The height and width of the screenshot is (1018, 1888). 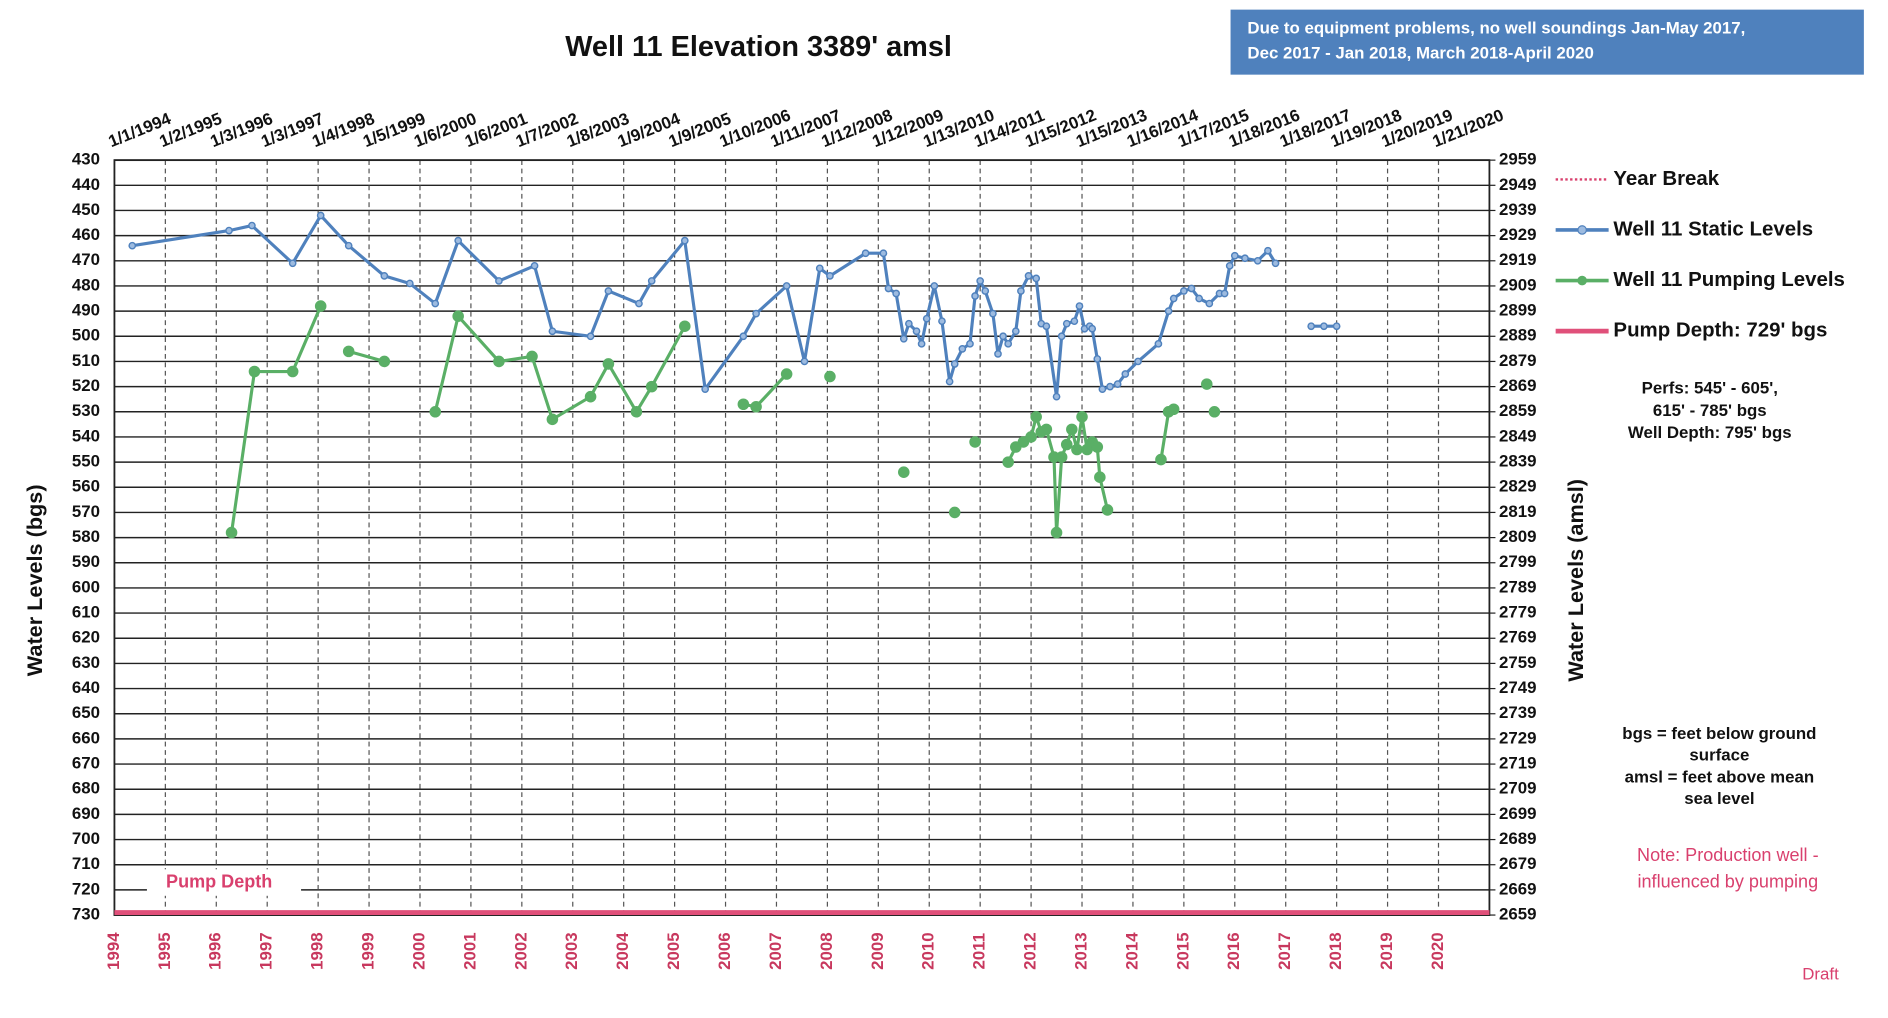 What do you see at coordinates (1517, 385) in the screenshot?
I see `y2-tick-label: 2869` at bounding box center [1517, 385].